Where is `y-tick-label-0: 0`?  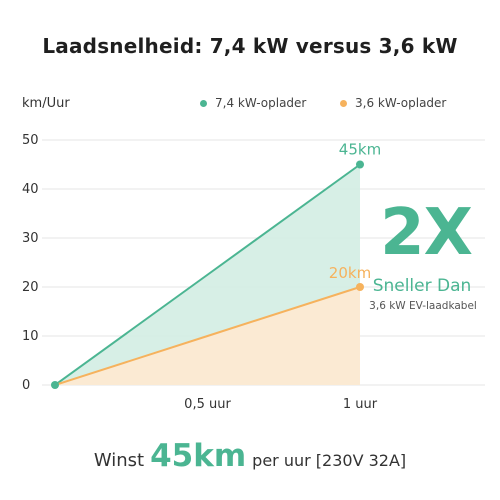
y-tick-label-0: 0 is located at coordinates (26, 385).